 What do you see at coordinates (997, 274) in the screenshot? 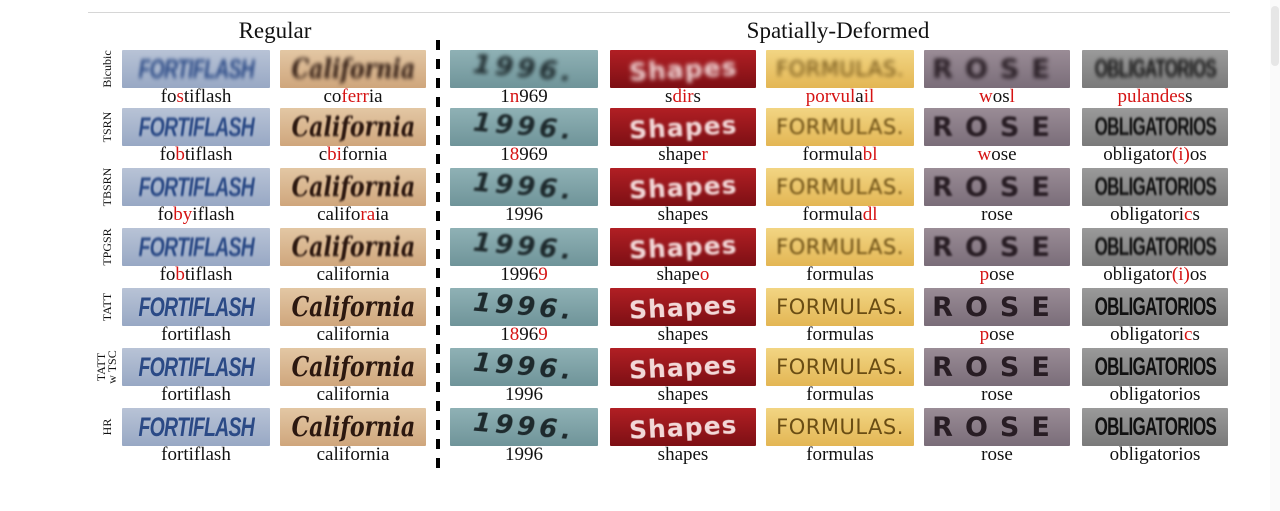
I see `recognition-caption: pose` at bounding box center [997, 274].